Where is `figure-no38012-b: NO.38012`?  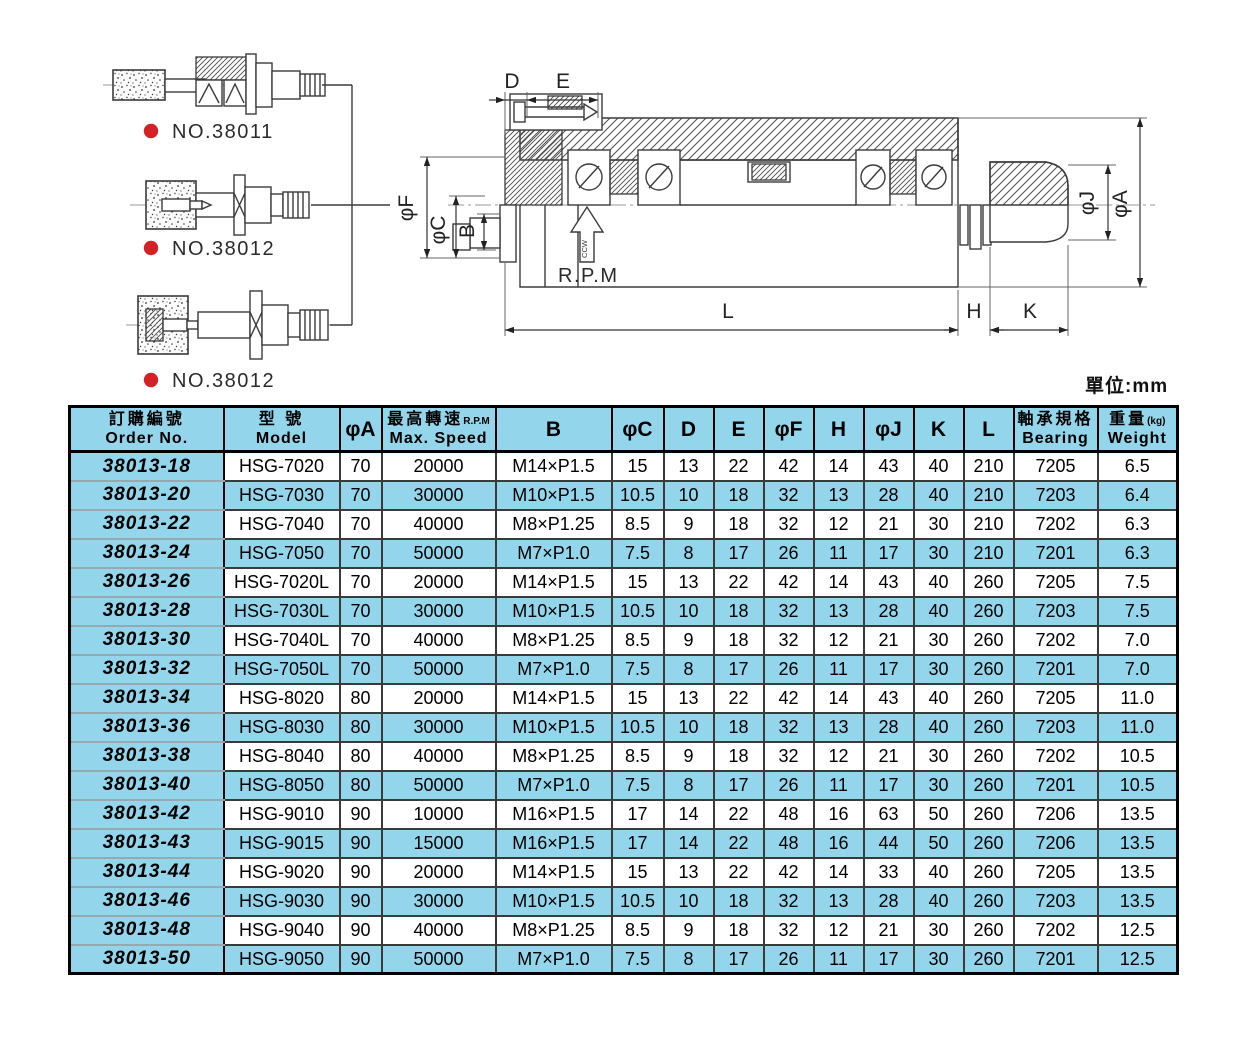 figure-no38012-b: NO.38012 is located at coordinates (233, 341).